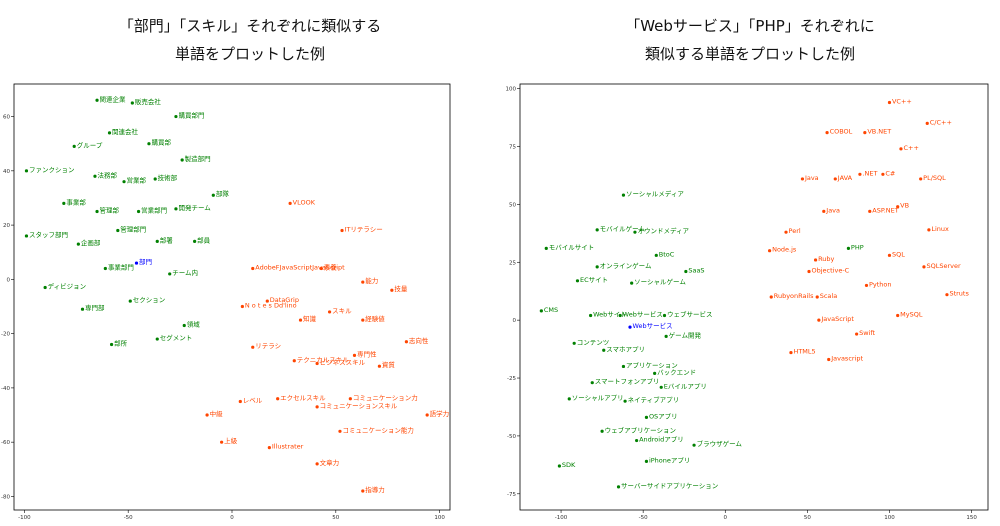 Image resolution: width=1000 pixels, height=526 pixels. I want to click on data-point-label: JavaScript, so click(837, 319).